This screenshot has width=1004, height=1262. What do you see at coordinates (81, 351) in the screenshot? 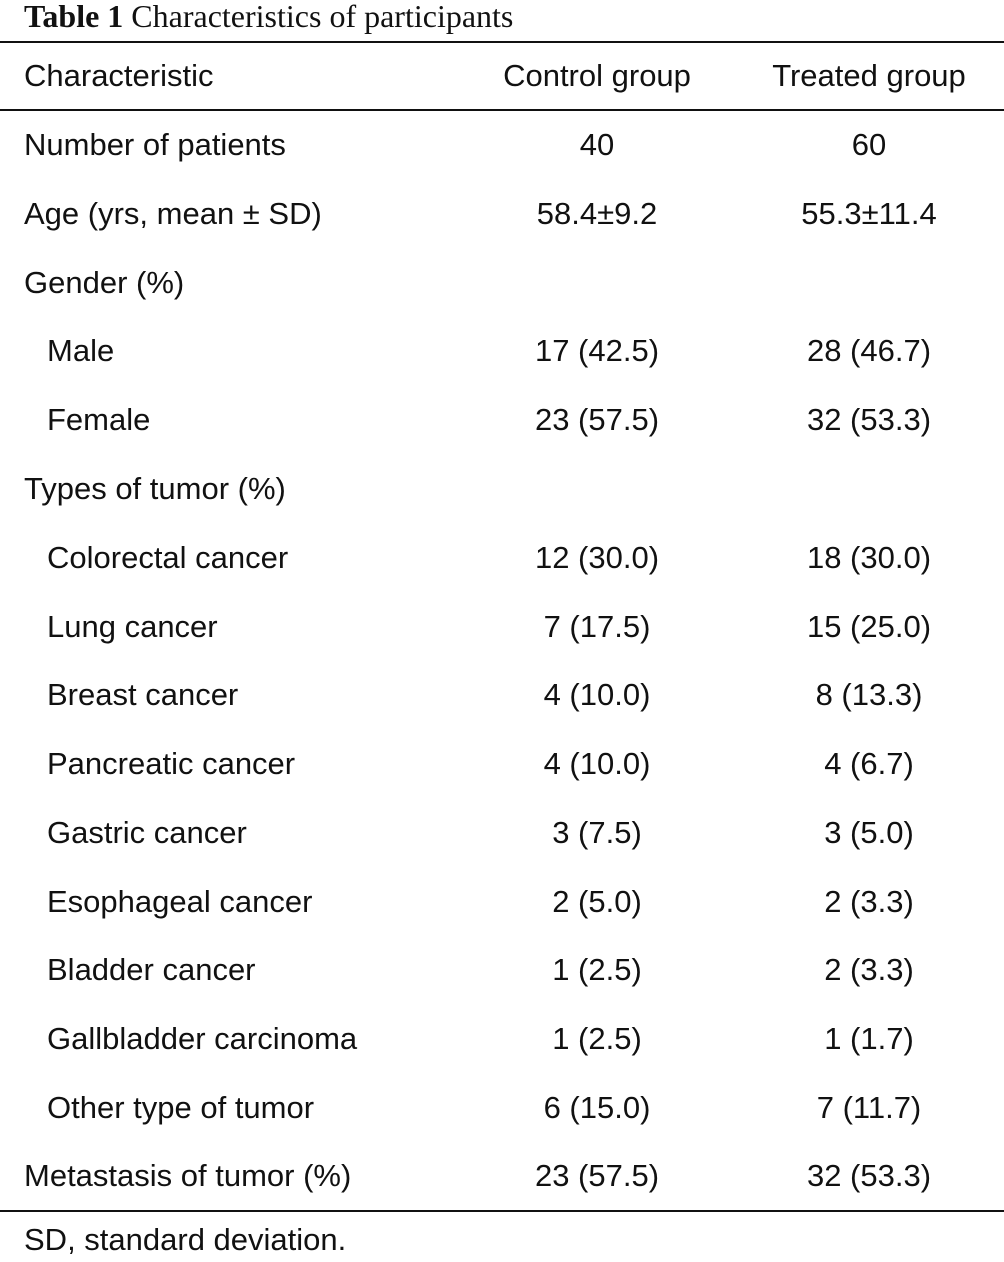
I see `row-label: Male` at bounding box center [81, 351].